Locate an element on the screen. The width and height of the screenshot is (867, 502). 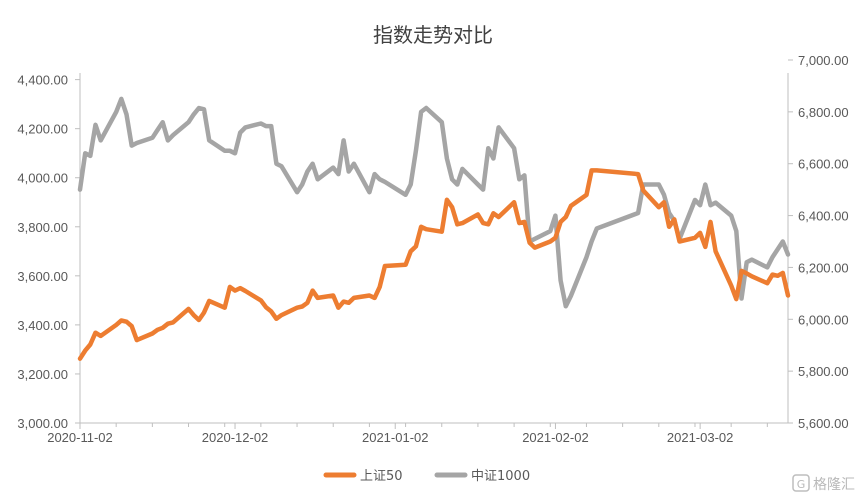
watermark-logo-icon is located at coordinates (801, 483).